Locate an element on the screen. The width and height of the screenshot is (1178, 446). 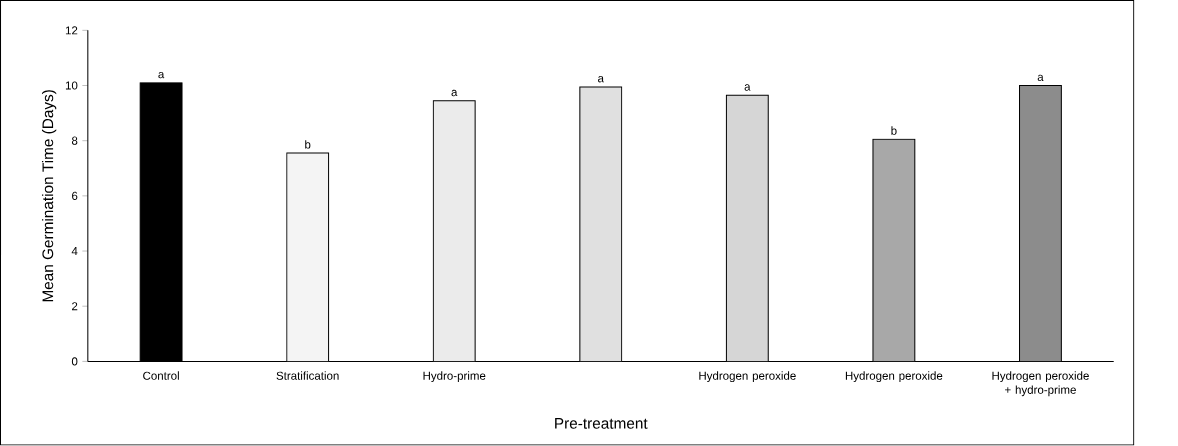
y-tick-label: 8 is located at coordinates (74, 140).